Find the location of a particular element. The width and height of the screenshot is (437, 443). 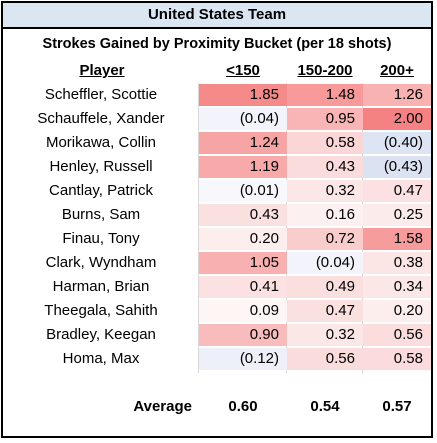

table-row: Theegala, Sahith 0.09 0.47 0.20 is located at coordinates (217, 311).